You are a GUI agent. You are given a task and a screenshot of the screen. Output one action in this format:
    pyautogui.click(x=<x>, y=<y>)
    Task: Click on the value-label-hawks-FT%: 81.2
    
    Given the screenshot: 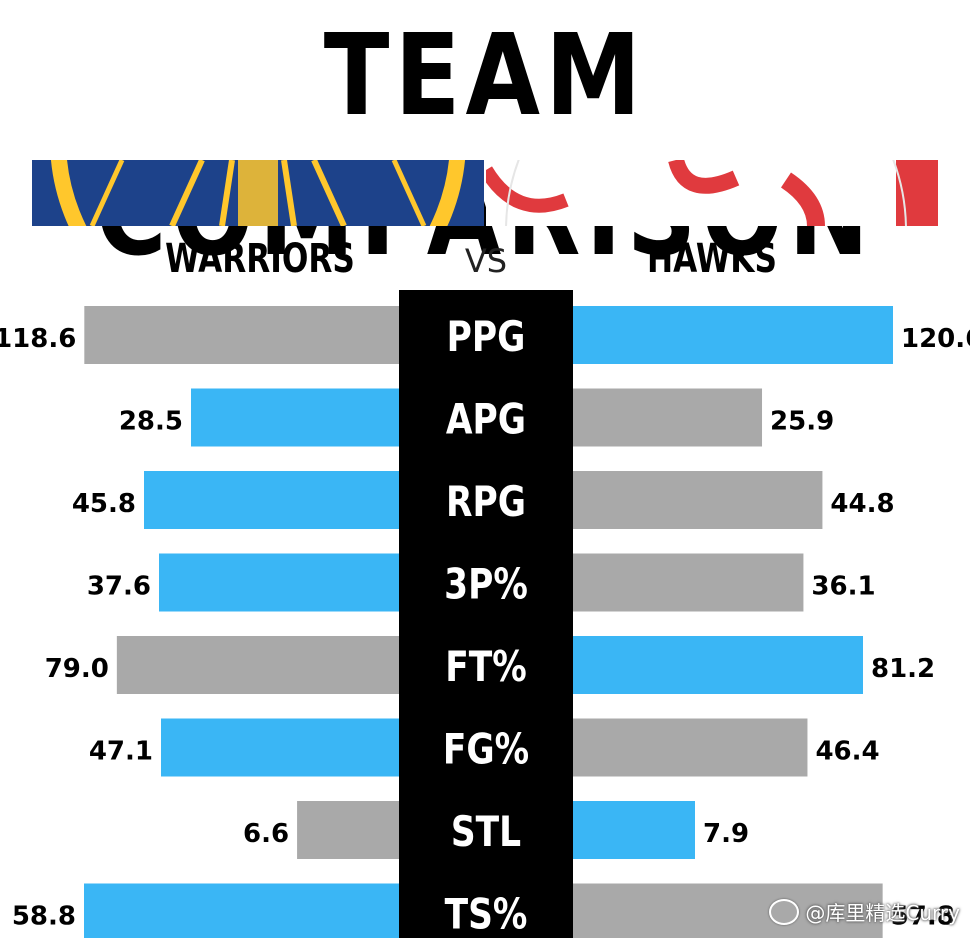 What is the action you would take?
    pyautogui.click(x=903, y=669)
    